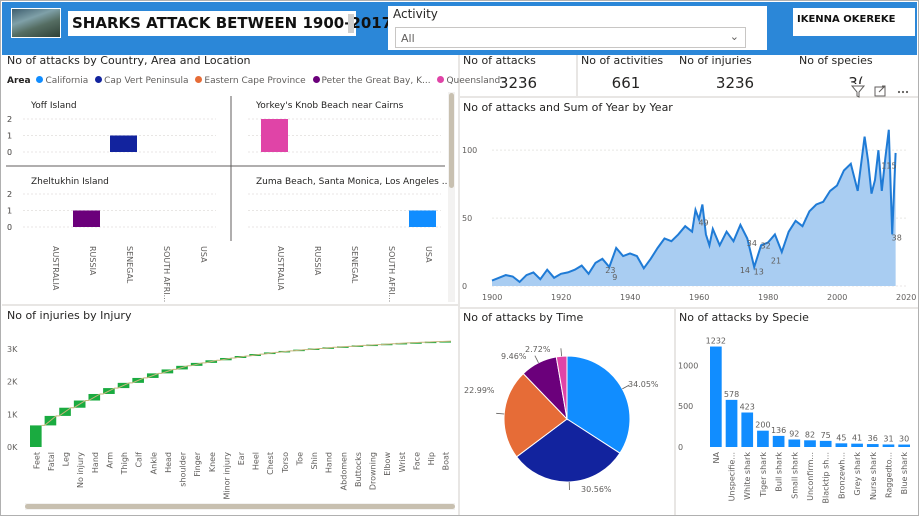 This screenshot has height=516, width=919. I want to click on activity-slicer: Activity All ⌄, so click(577, 28).